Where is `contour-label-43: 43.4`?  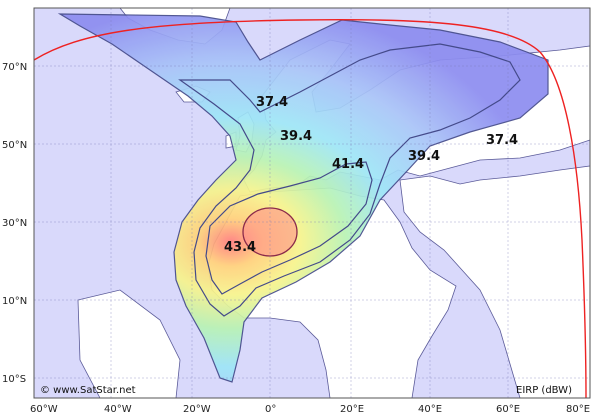
contour-label-43: 43.4 is located at coordinates (240, 247).